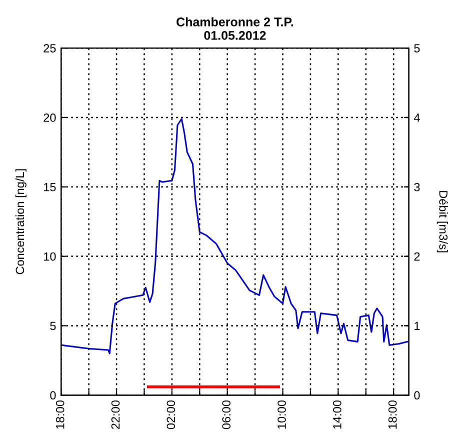 The height and width of the screenshot is (441, 463). Describe the element at coordinates (417, 395) in the screenshot. I see `y2-tick-label: 0` at that location.